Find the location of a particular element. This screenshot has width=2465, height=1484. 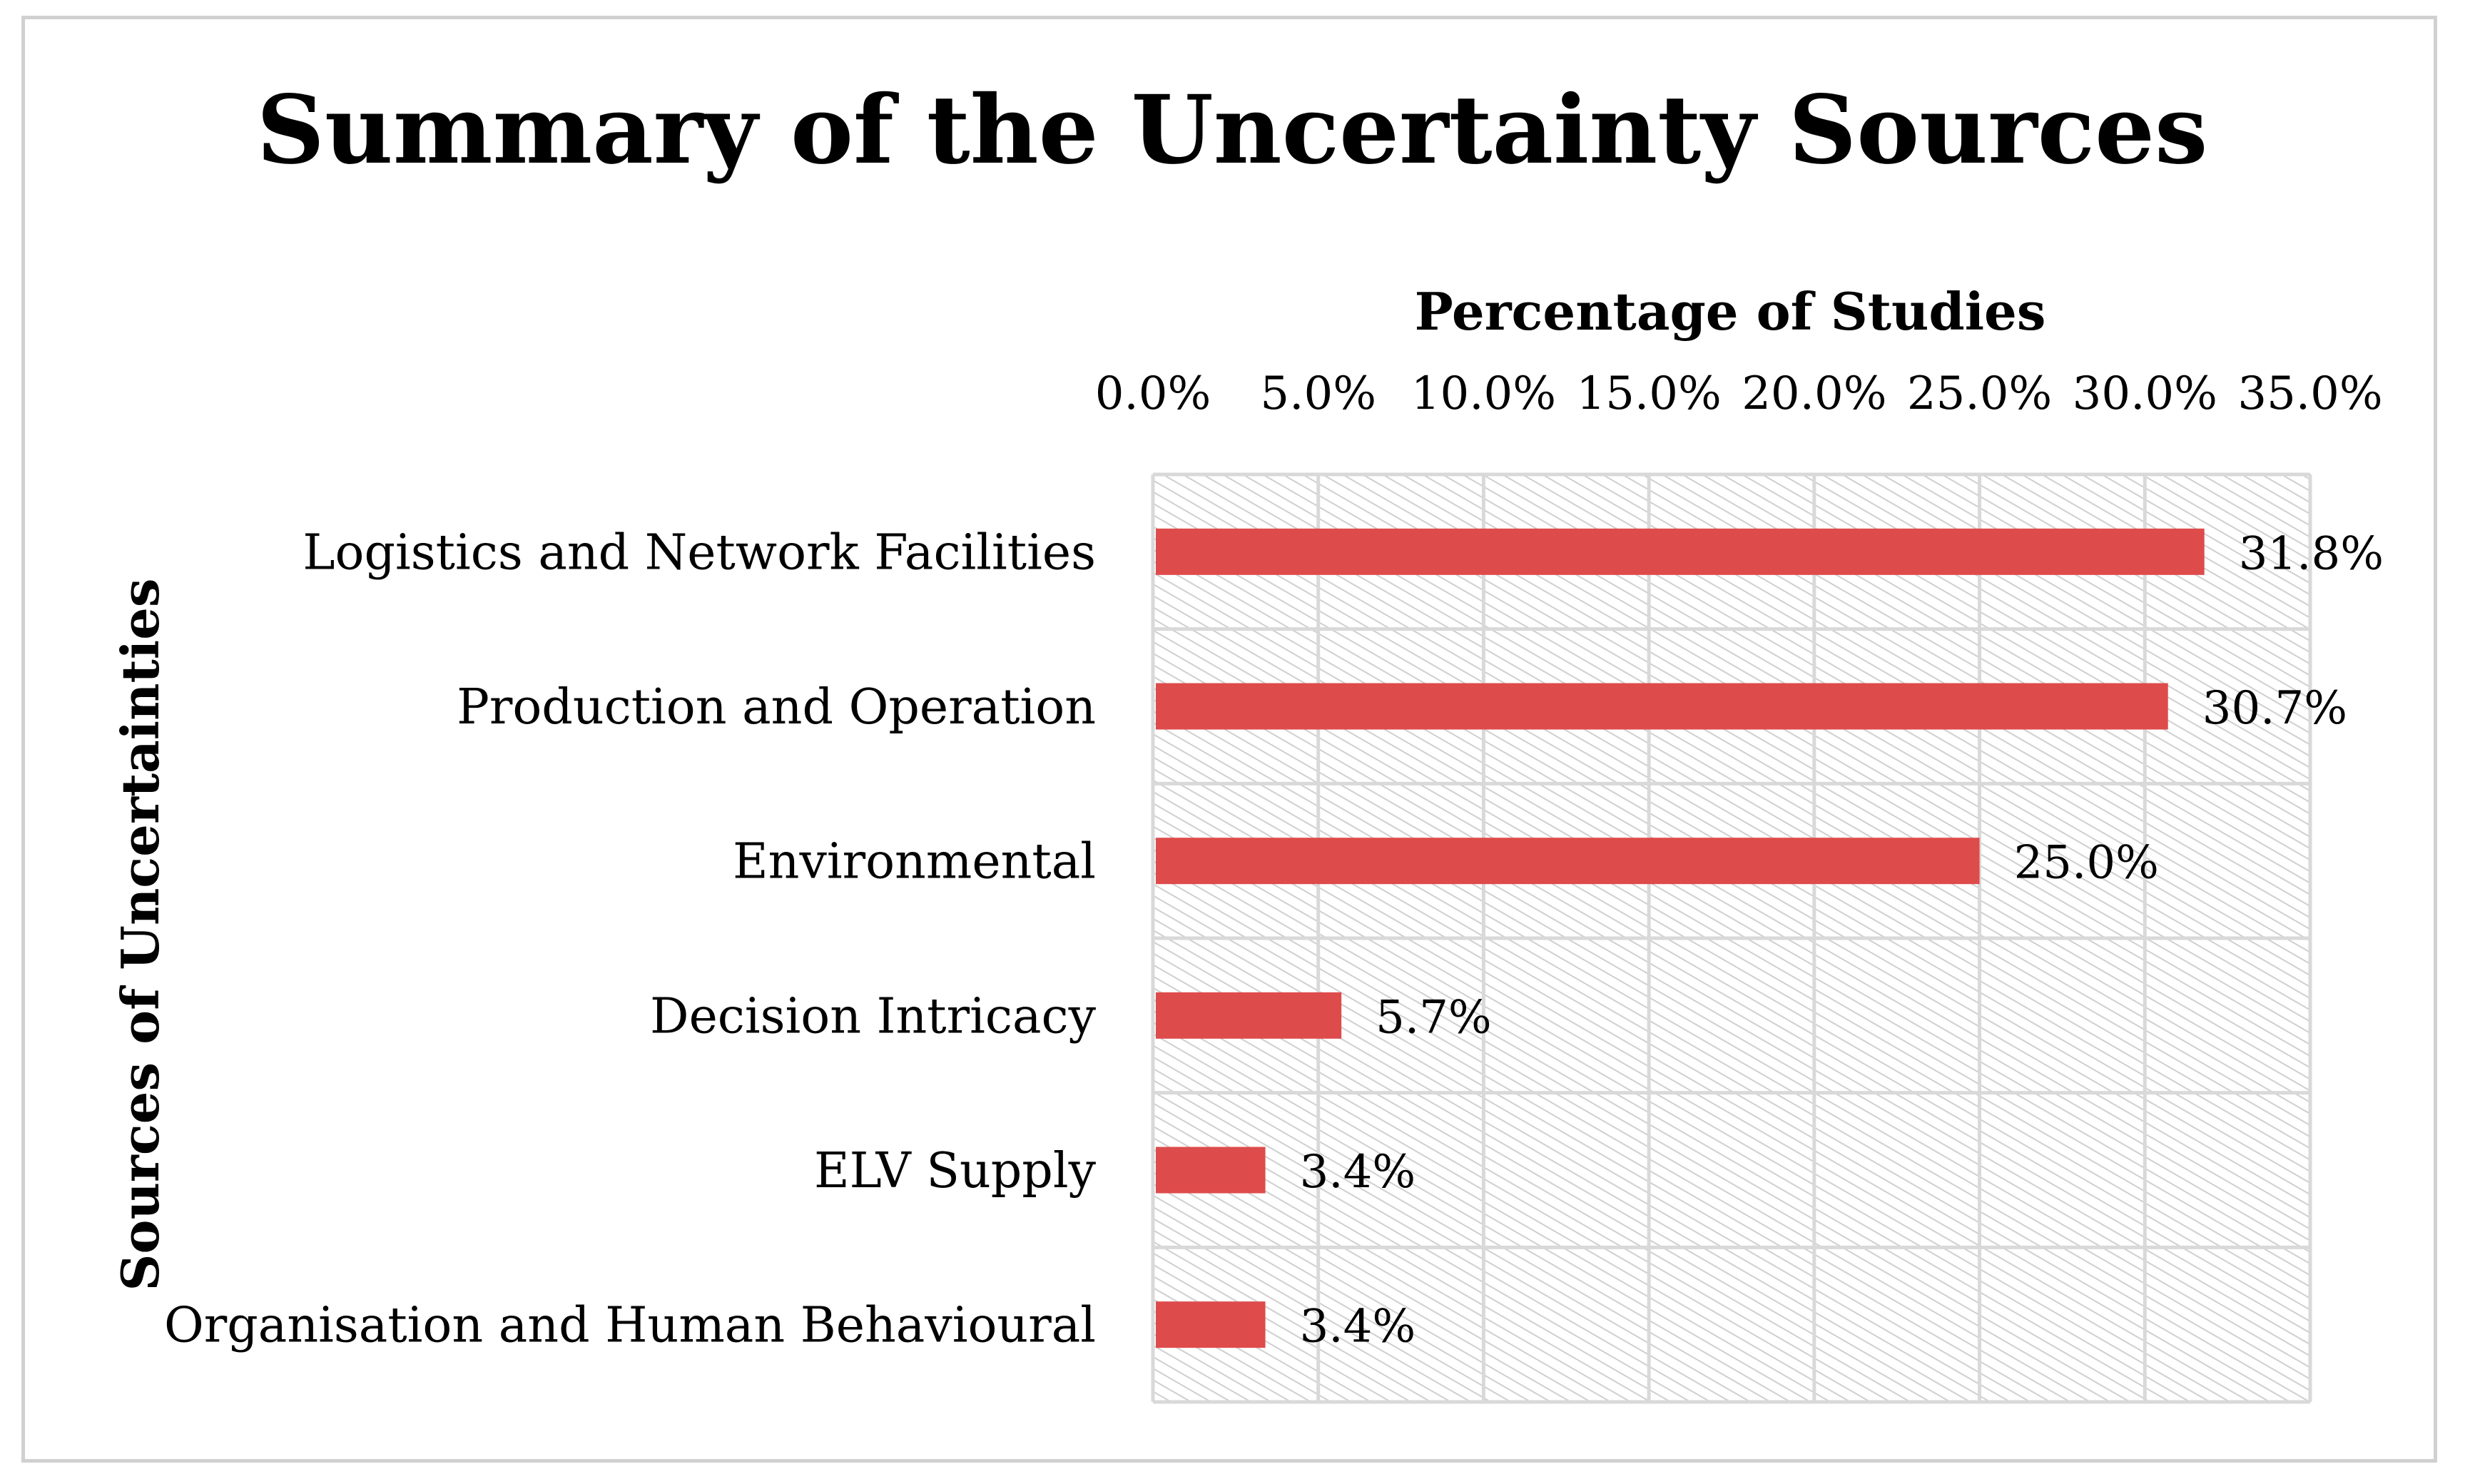

category-label: ELV Supply is located at coordinates (955, 1171).